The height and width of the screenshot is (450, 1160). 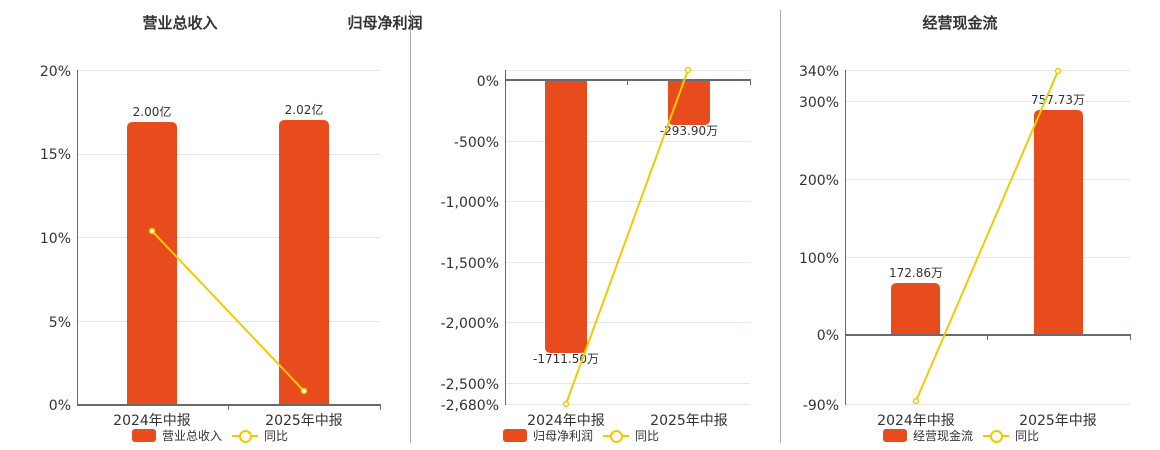 I want to click on svg-text: 757.73万, so click(x=1058, y=100).